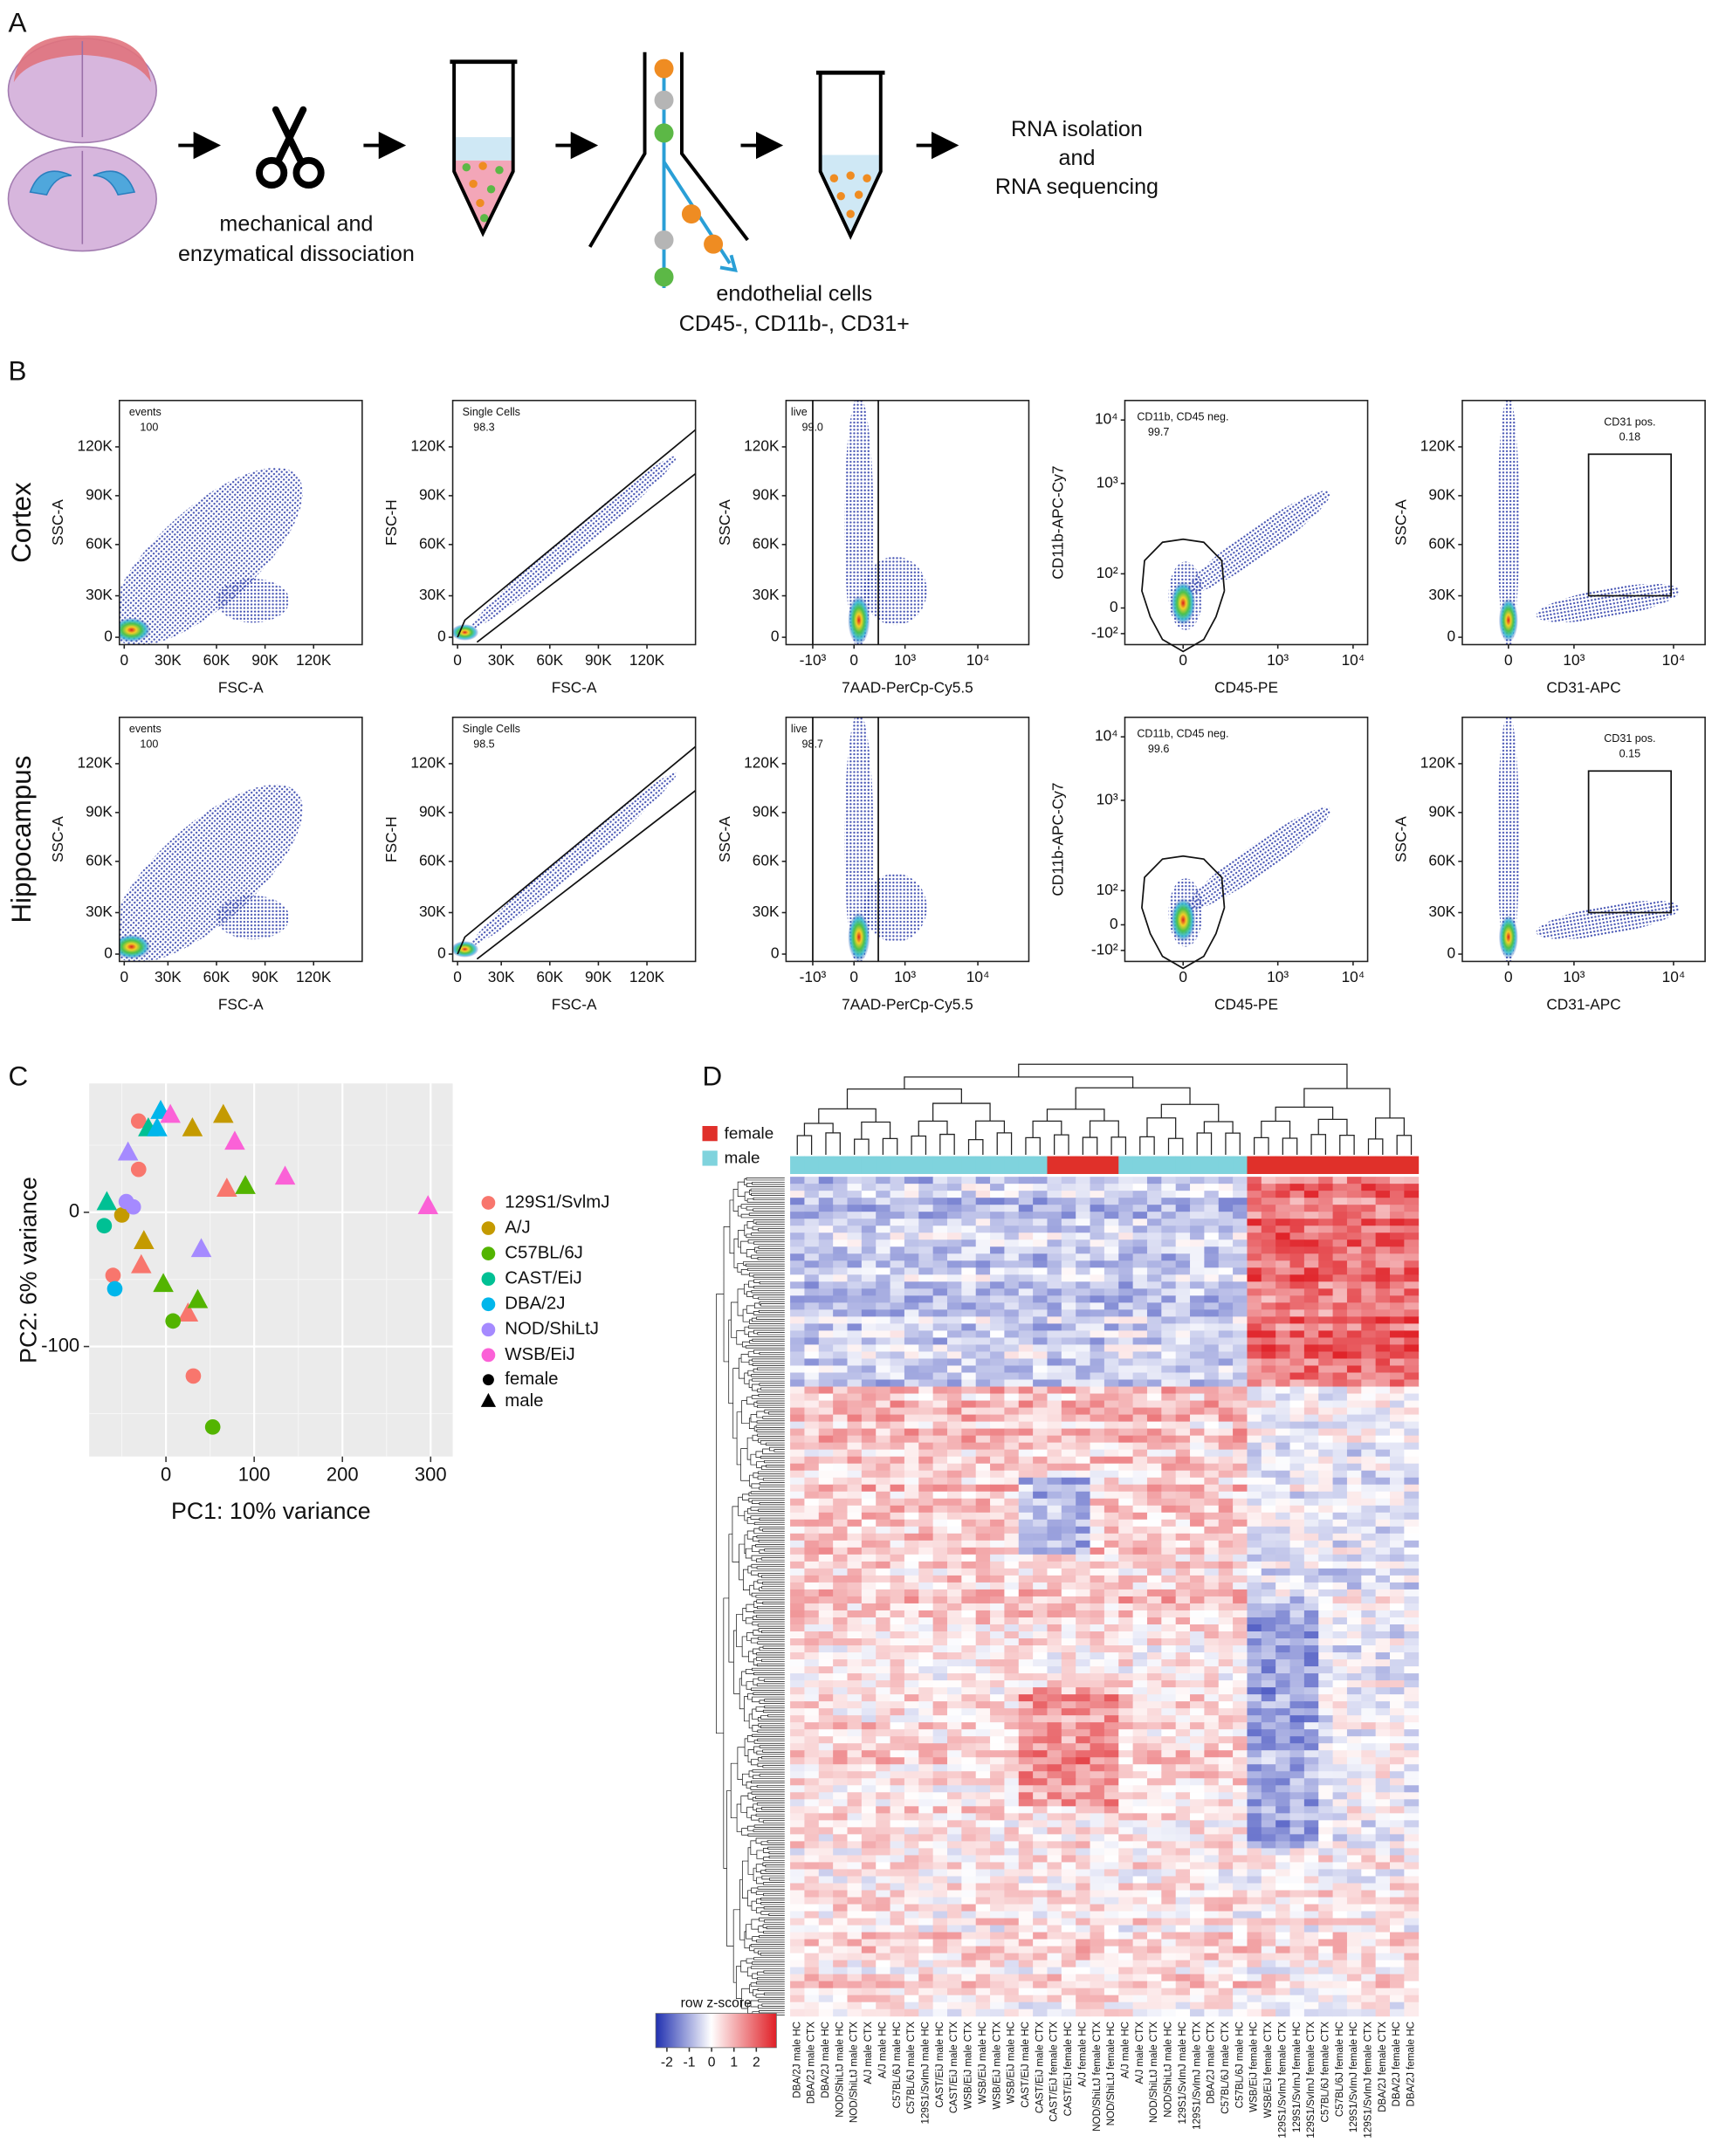 This screenshot has width=1712, height=2156. Describe the element at coordinates (489, 1356) in the screenshot. I see `legend-swatch` at that location.